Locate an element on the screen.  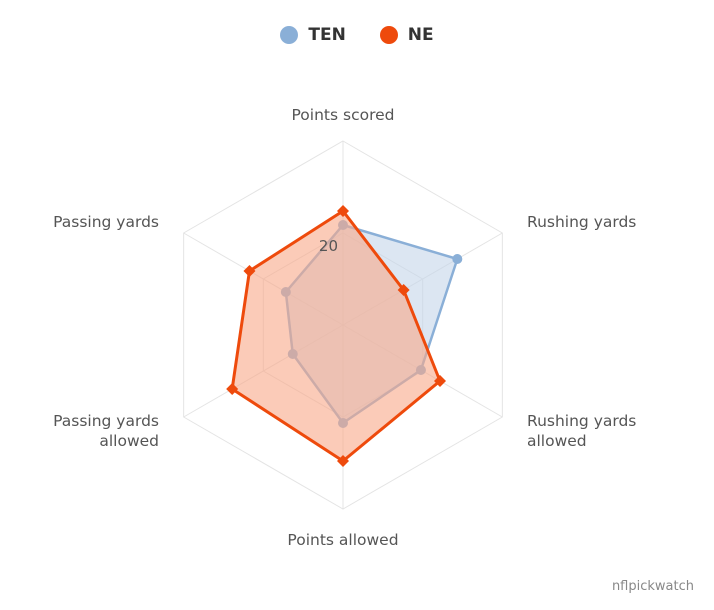
tick-label-1: 20 is located at coordinates (328, 246).